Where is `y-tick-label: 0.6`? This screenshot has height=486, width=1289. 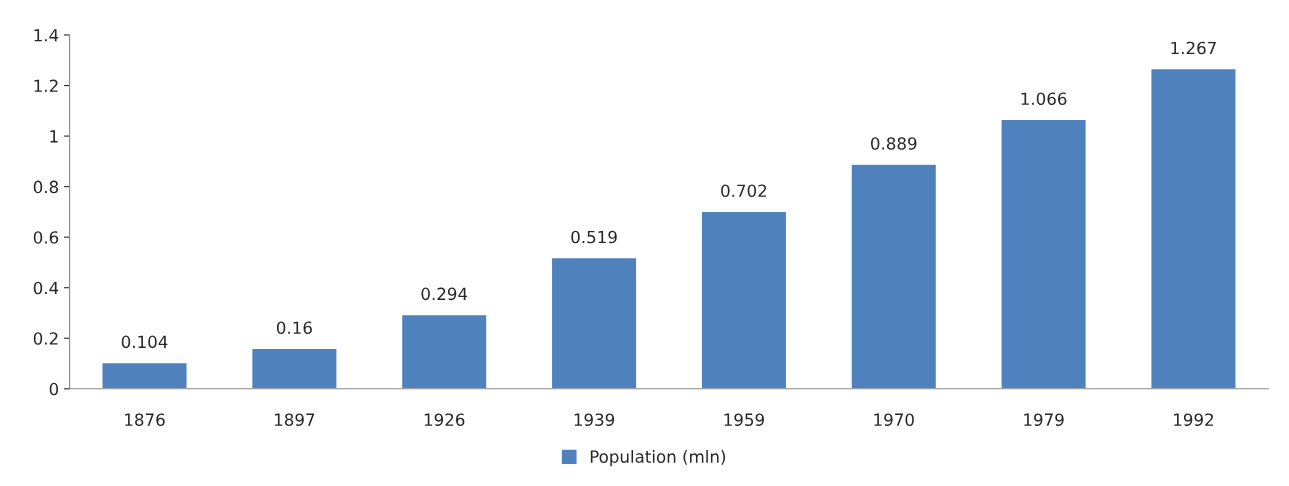
y-tick-label: 0.6 is located at coordinates (46, 237).